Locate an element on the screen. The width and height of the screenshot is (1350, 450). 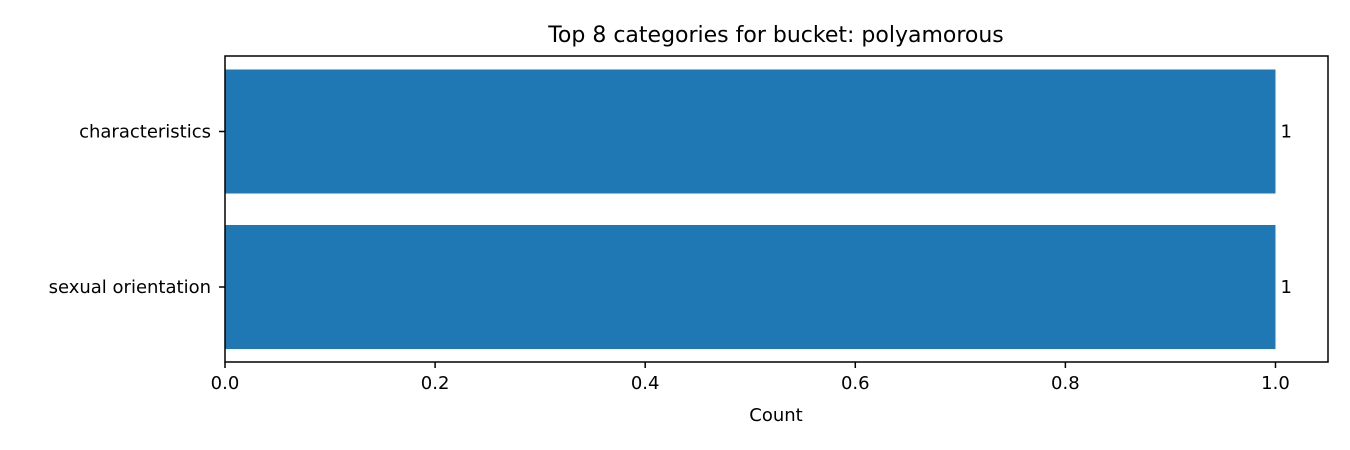
x-tick-label: 0.0 is located at coordinates (225, 383).